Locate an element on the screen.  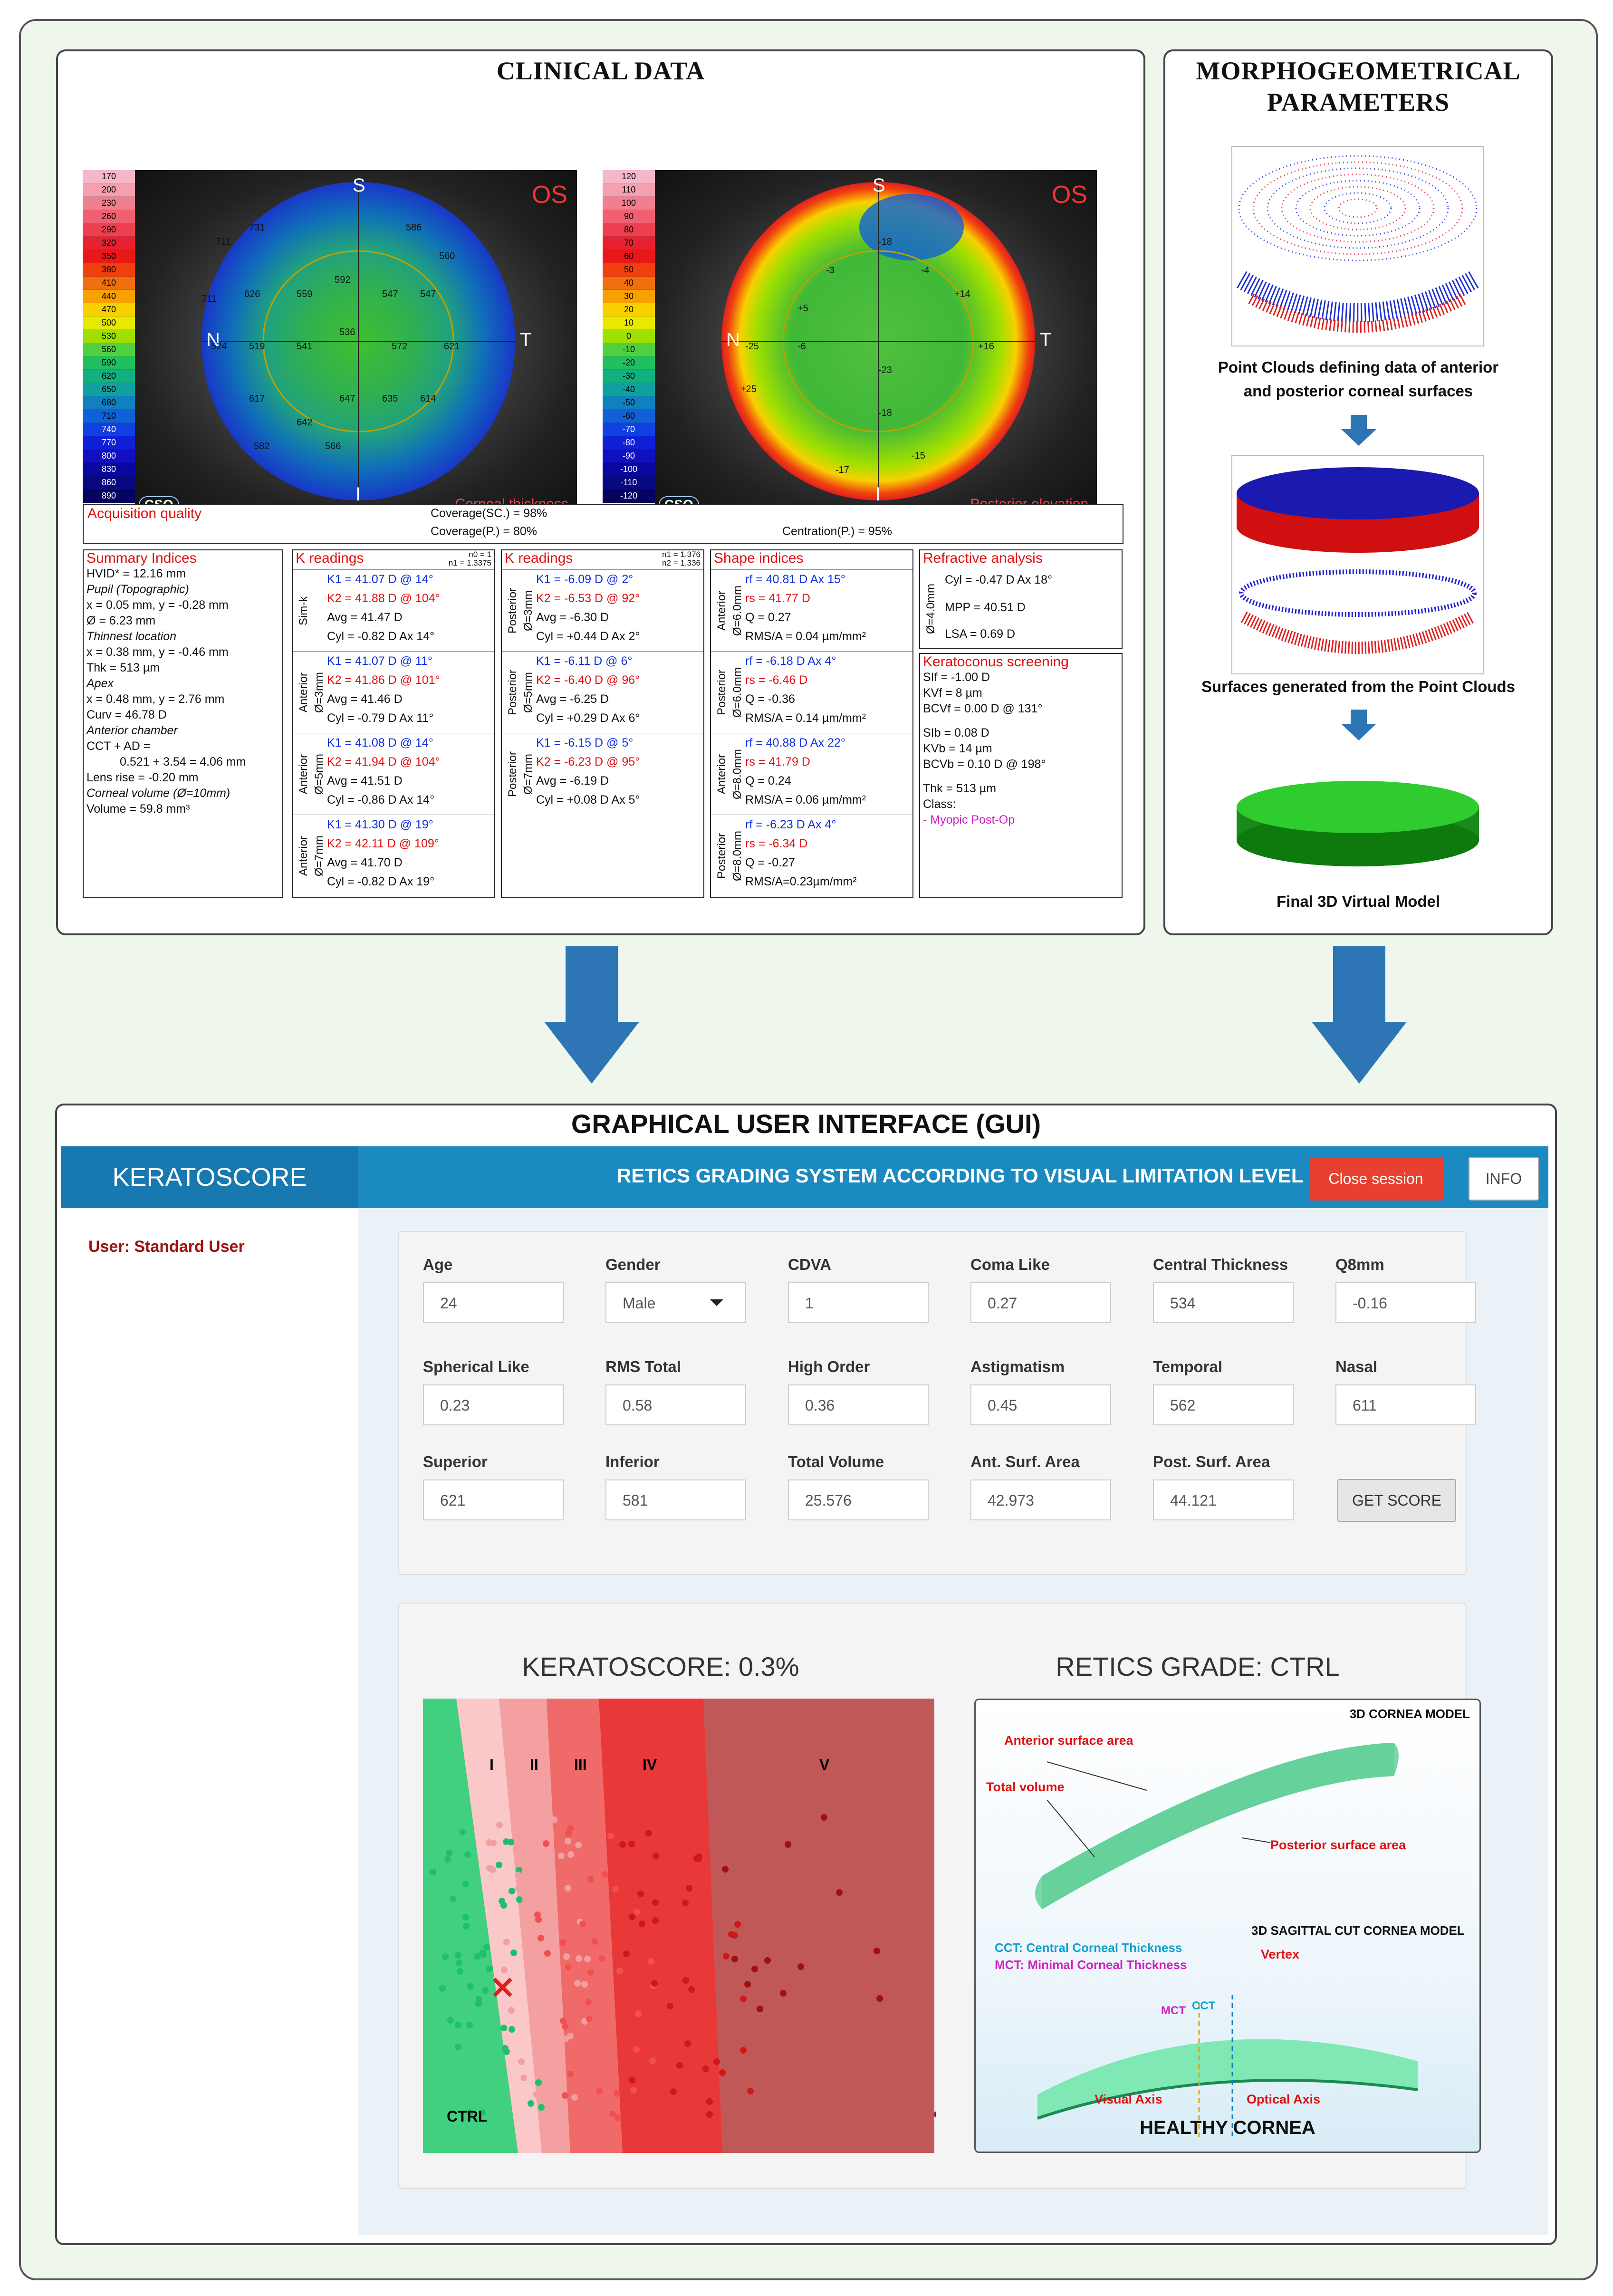
scale-step: 60 is located at coordinates (629, 256).